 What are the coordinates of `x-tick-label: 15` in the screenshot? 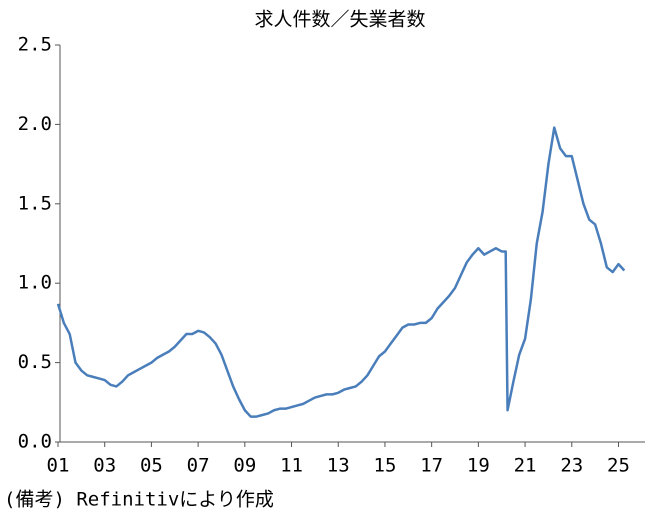 It's located at (385, 466).